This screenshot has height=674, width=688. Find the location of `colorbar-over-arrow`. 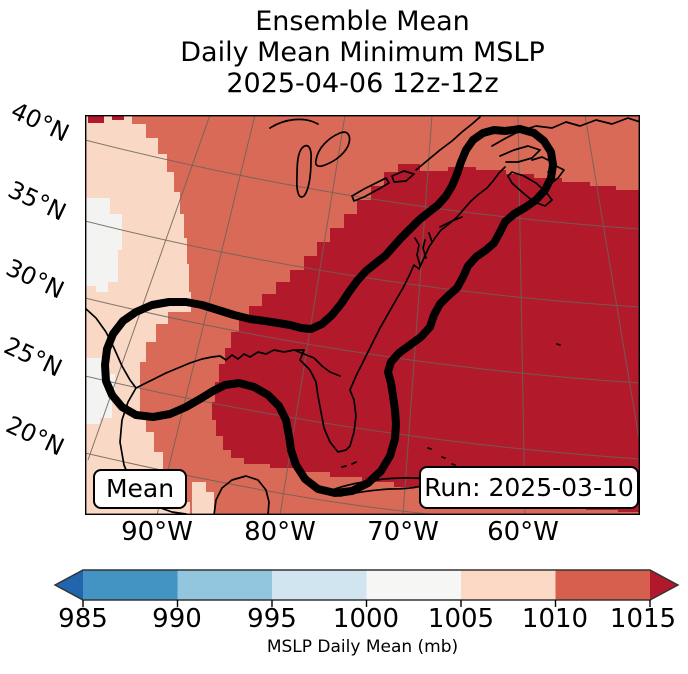

colorbar-over-arrow is located at coordinates (664, 585).